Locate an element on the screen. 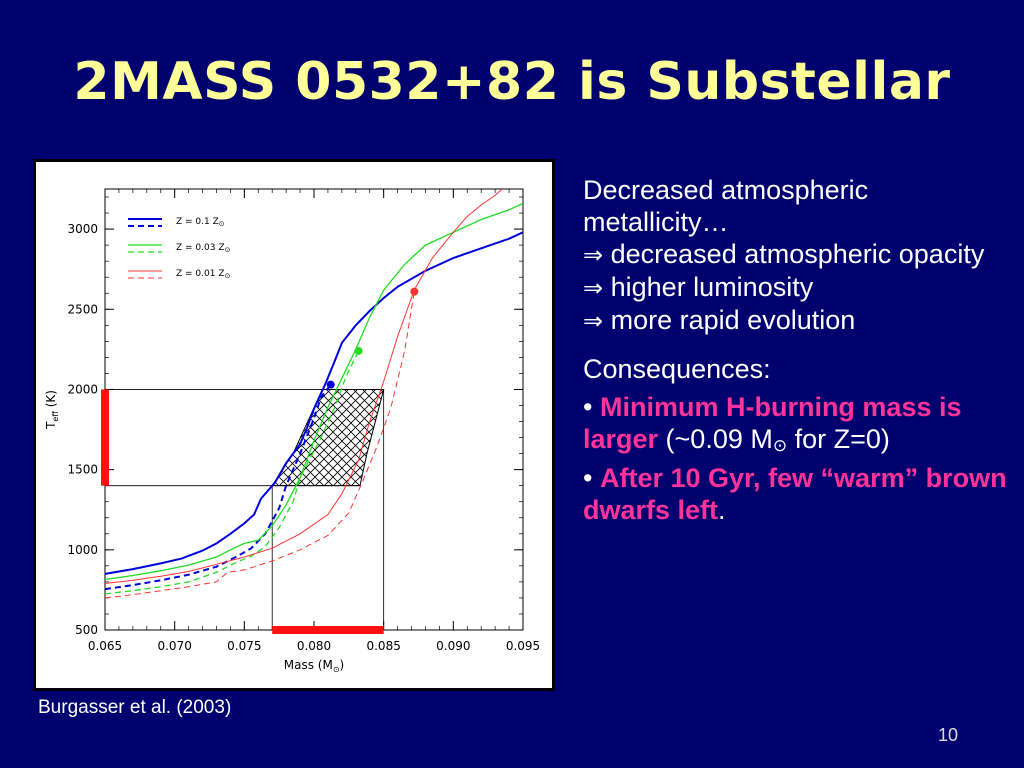  consequences-heading: Consequences: is located at coordinates (677, 369).